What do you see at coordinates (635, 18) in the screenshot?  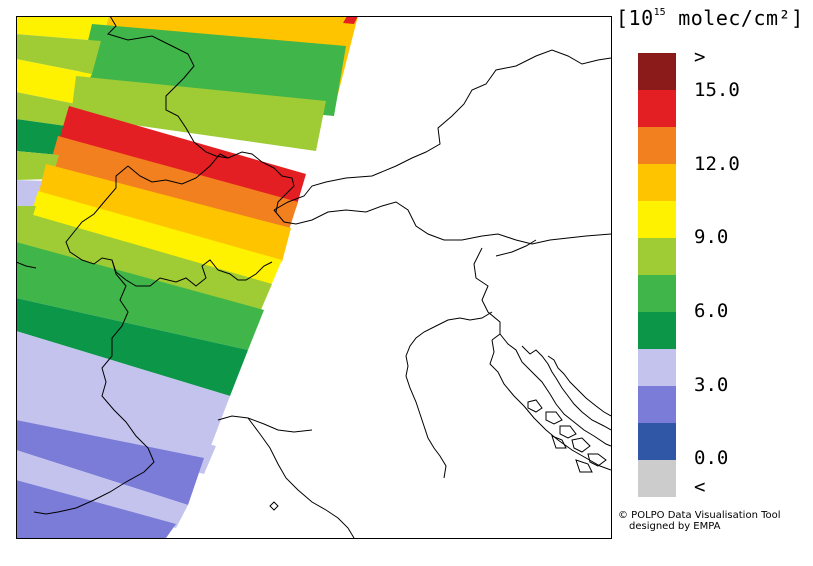 I see `units-prefix: [10` at bounding box center [635, 18].